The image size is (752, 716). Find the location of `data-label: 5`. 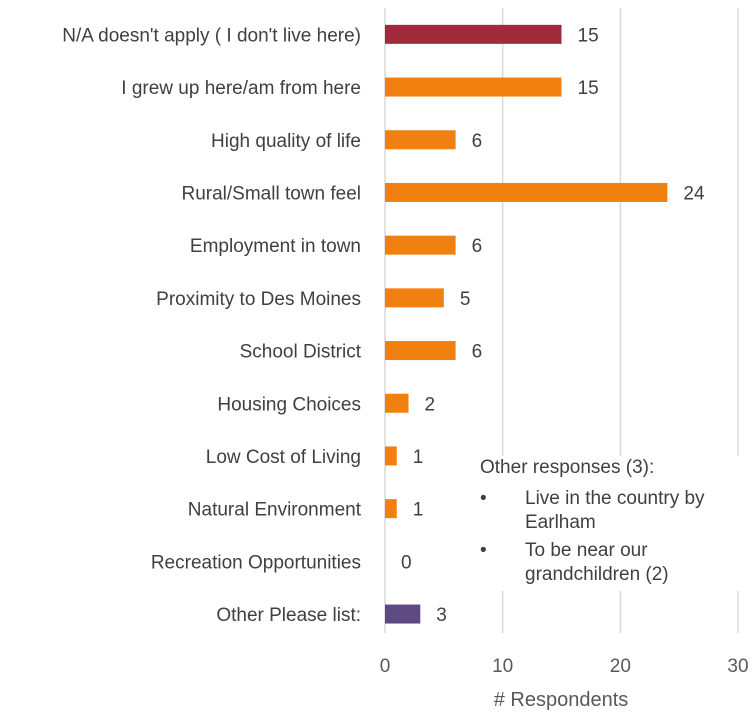

data-label: 5 is located at coordinates (465, 299).